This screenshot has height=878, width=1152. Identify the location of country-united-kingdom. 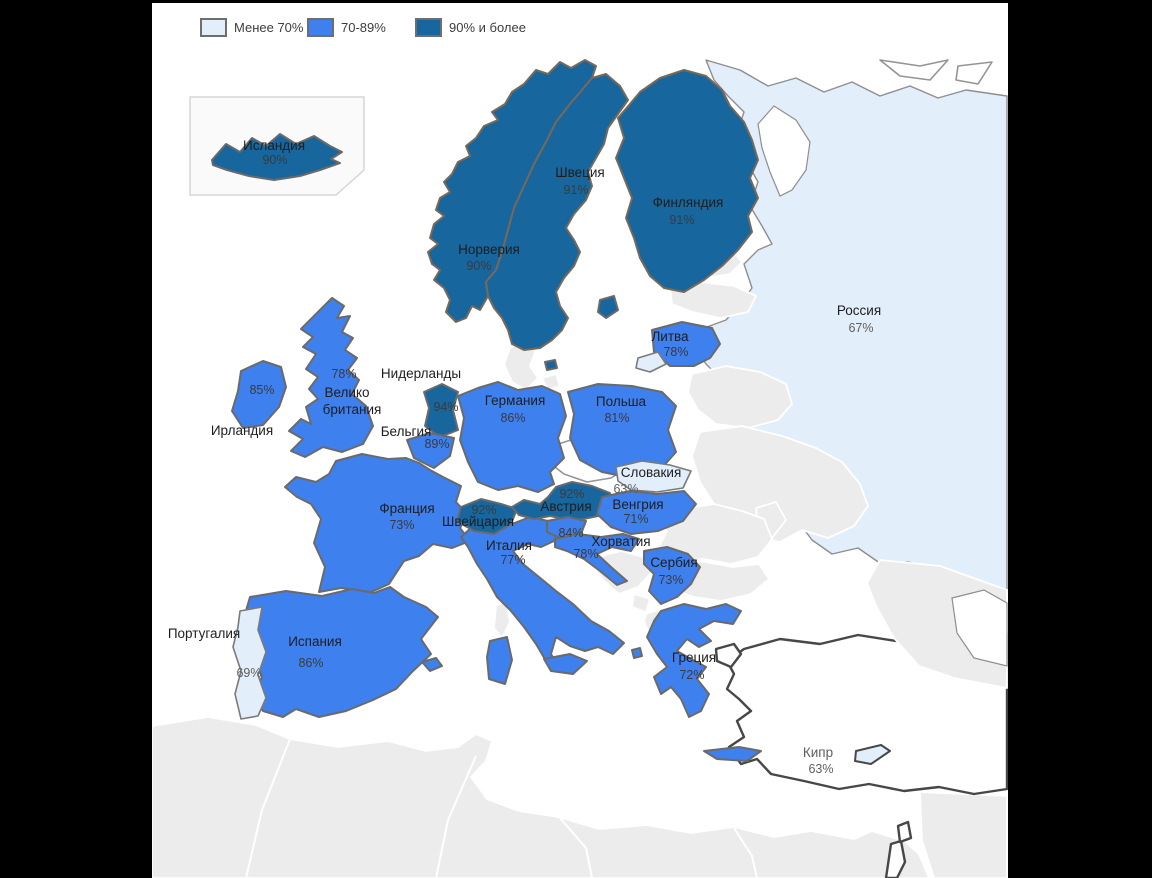
(331, 377).